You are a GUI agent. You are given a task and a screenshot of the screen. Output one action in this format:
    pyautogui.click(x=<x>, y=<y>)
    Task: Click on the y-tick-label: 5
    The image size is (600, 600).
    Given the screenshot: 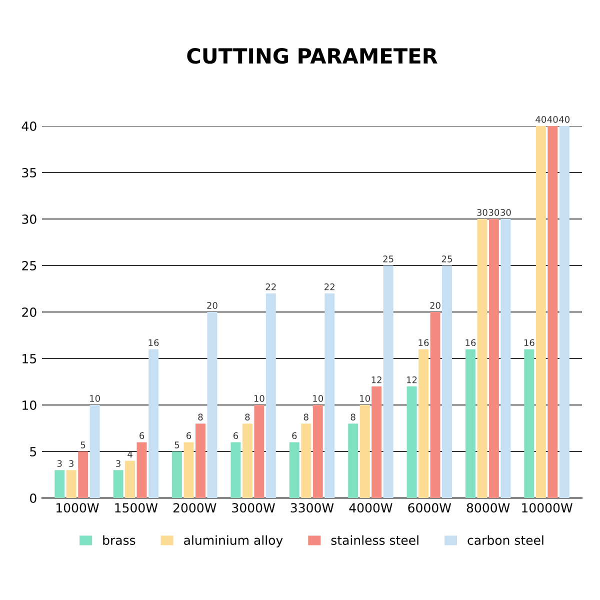 What is the action you would take?
    pyautogui.click(x=33, y=451)
    